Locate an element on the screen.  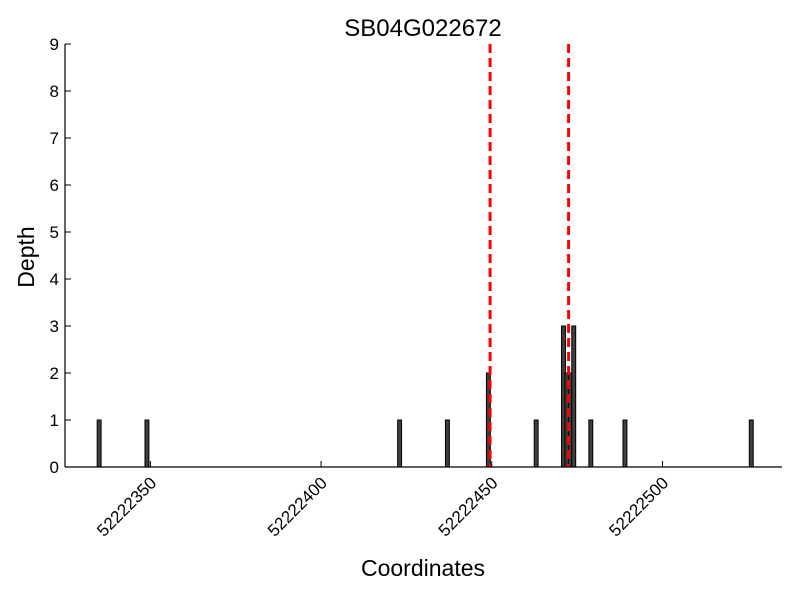
x-tick-label-52222500: 52222500 is located at coordinates (638, 506).